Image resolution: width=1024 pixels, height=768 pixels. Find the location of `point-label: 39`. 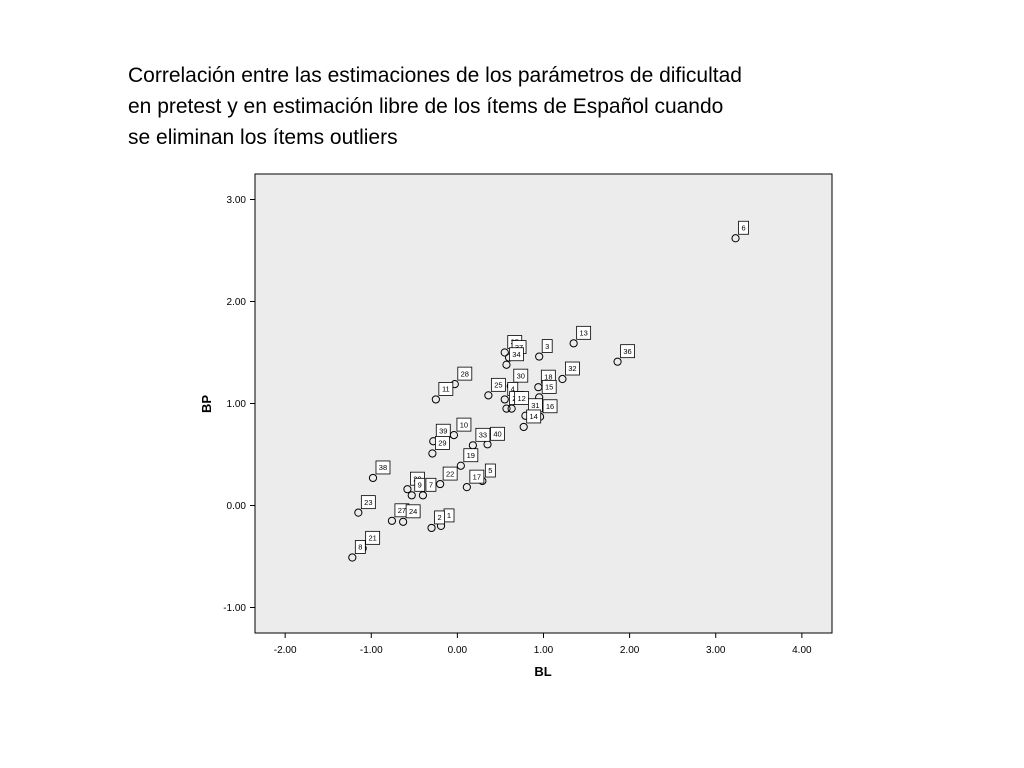

point-label: 39 is located at coordinates (443, 430).